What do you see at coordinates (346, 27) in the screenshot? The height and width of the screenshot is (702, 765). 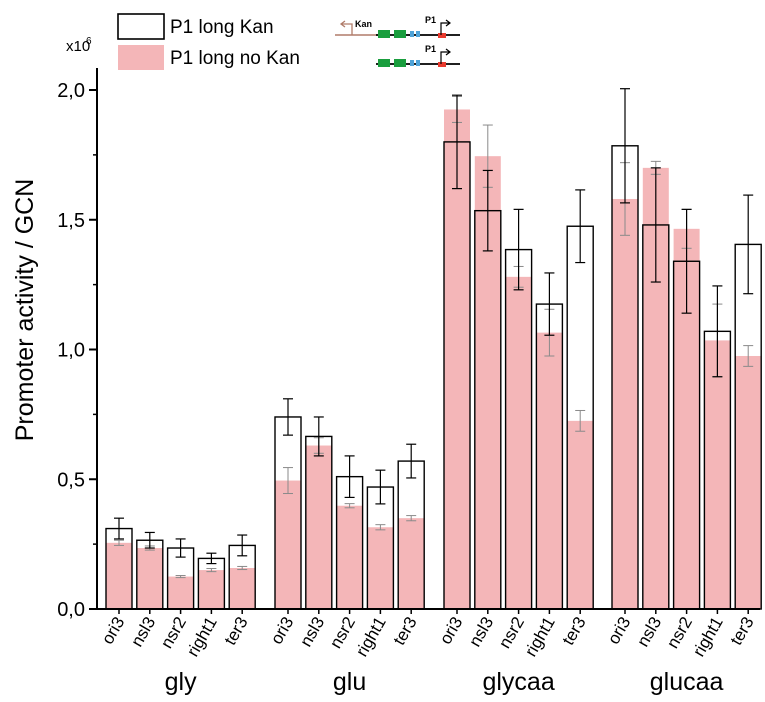 I see `kan-arrow-icon` at bounding box center [346, 27].